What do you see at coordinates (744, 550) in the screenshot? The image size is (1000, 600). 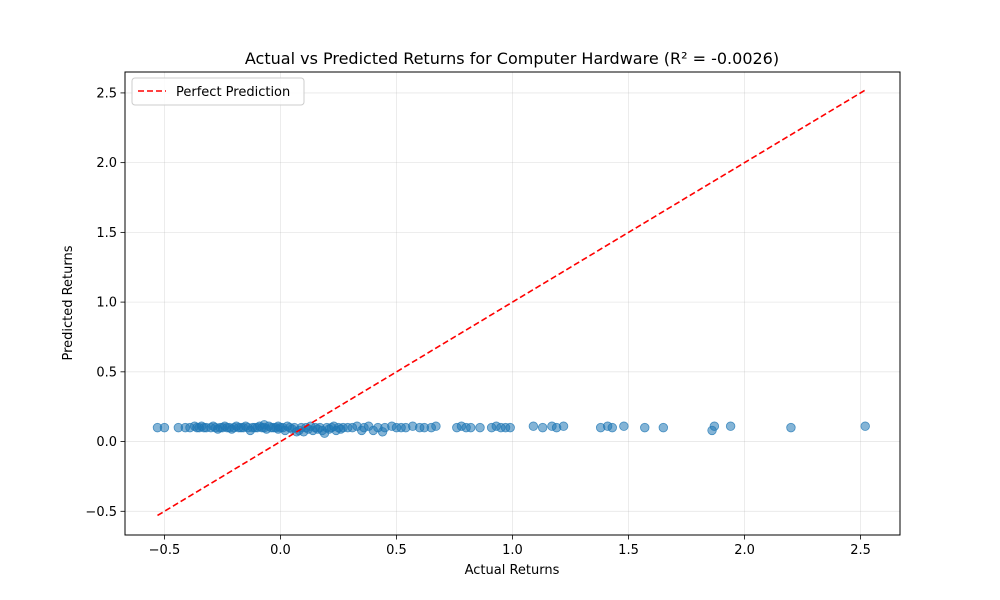 I see `x-tick-label: 2.0` at bounding box center [744, 550].